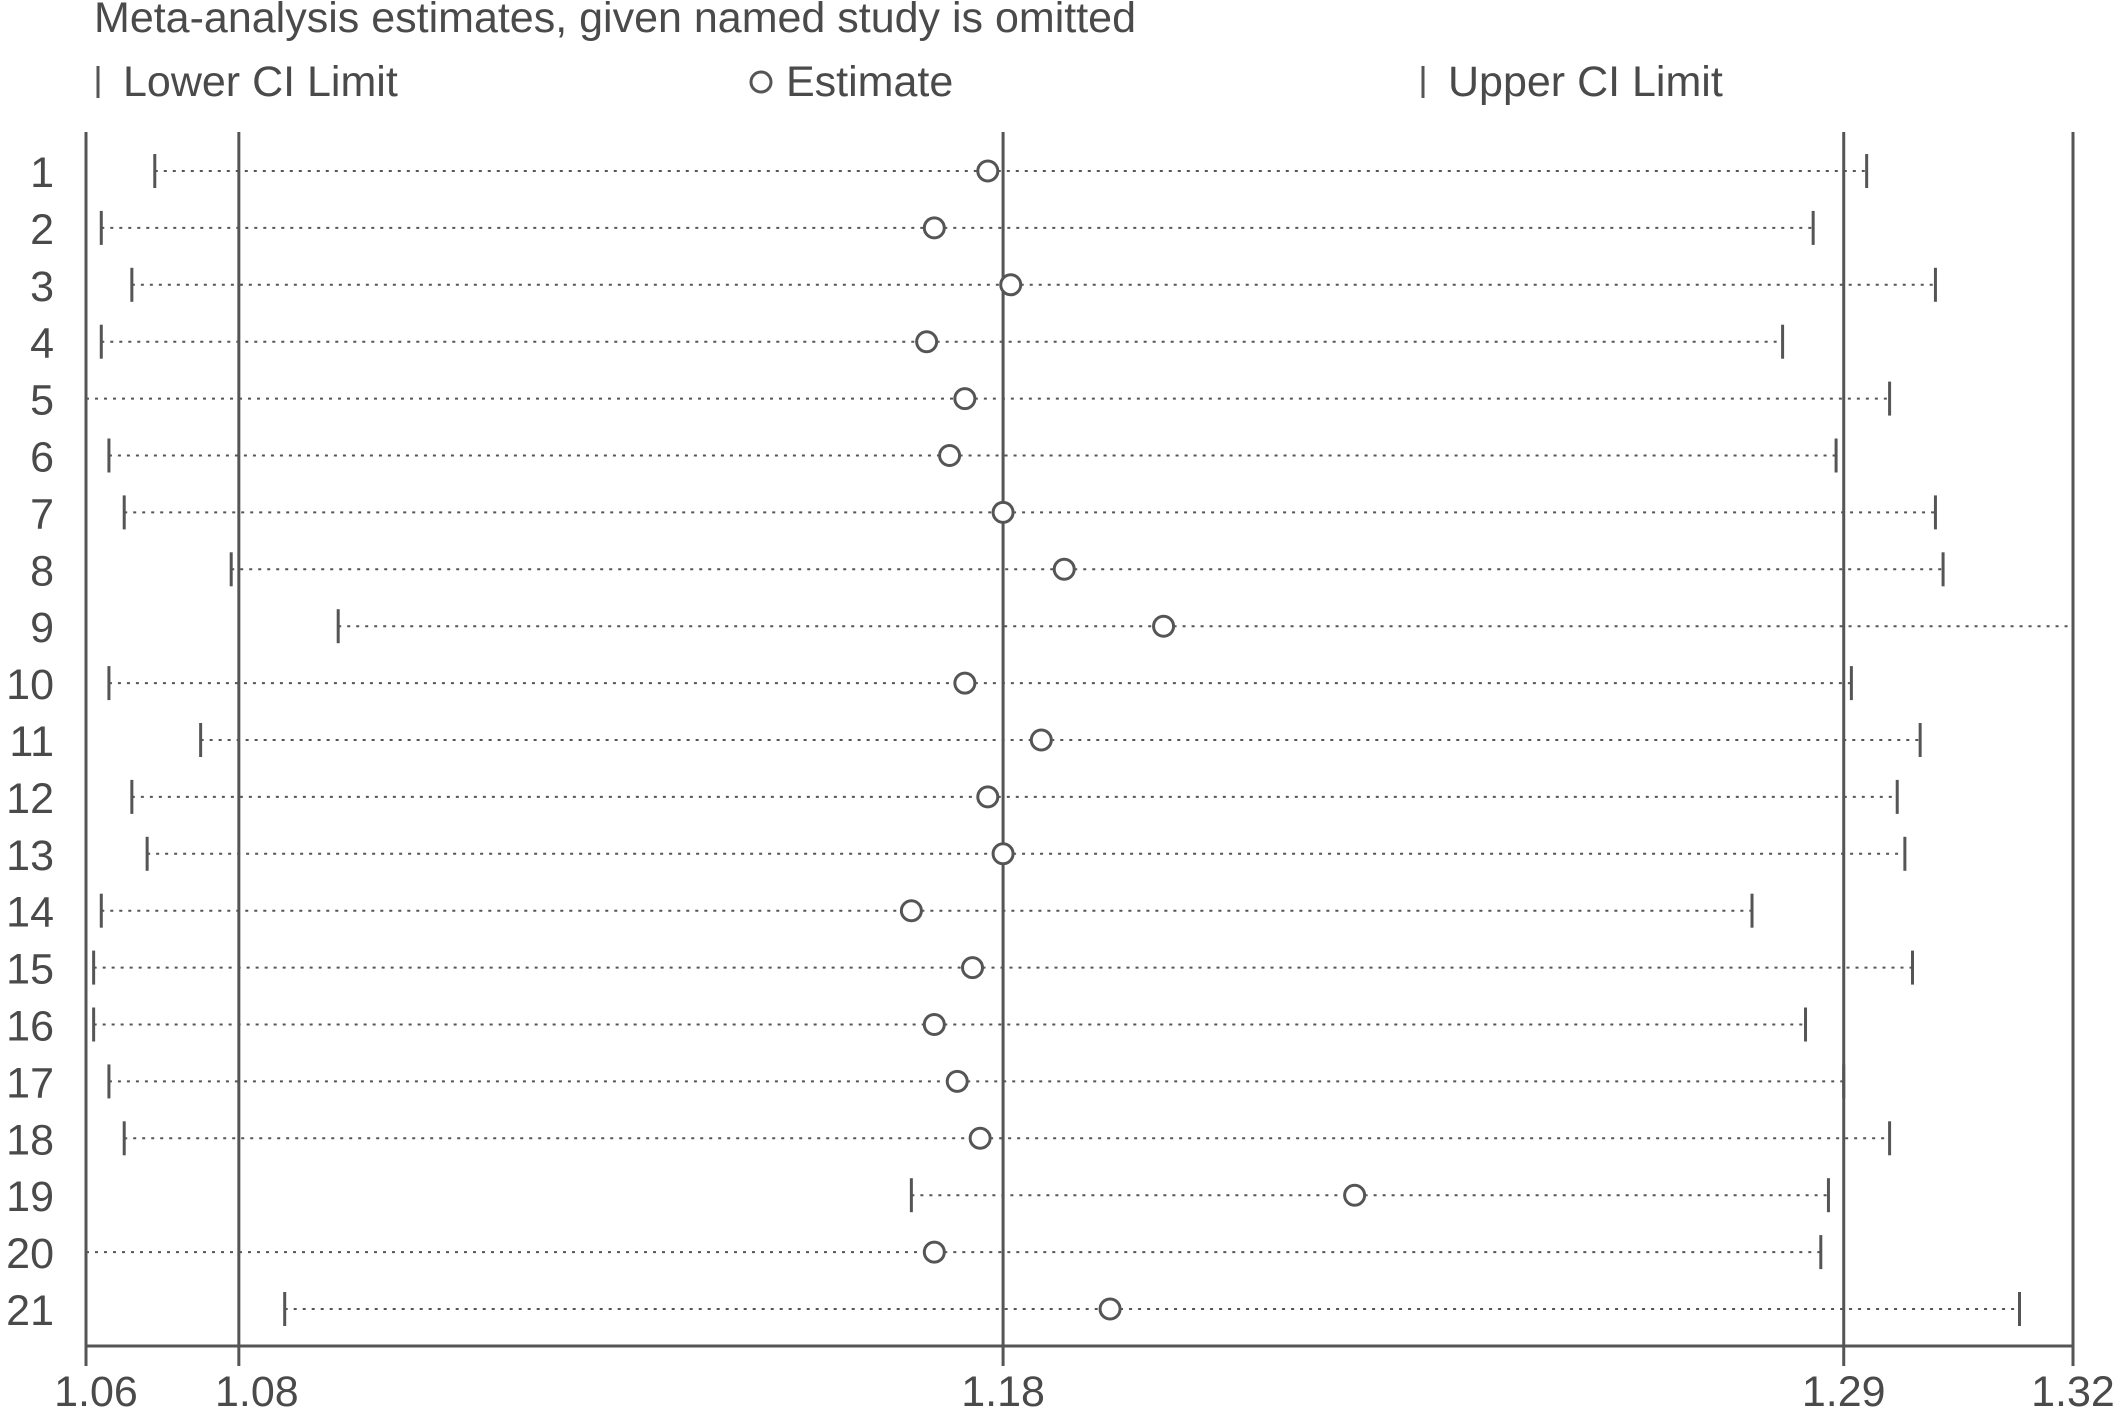  What do you see at coordinates (30, 1197) in the screenshot?
I see `study-label-19: 19` at bounding box center [30, 1197].